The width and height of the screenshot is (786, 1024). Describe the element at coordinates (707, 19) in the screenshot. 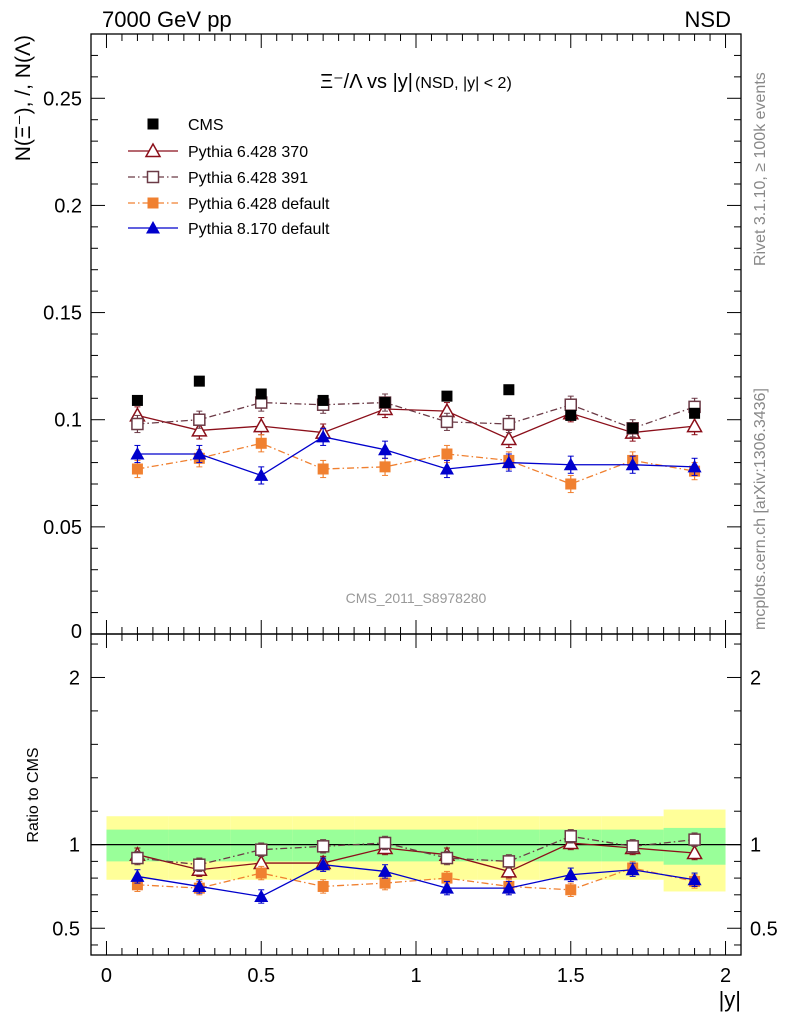

I see `process-label: NSD` at that location.